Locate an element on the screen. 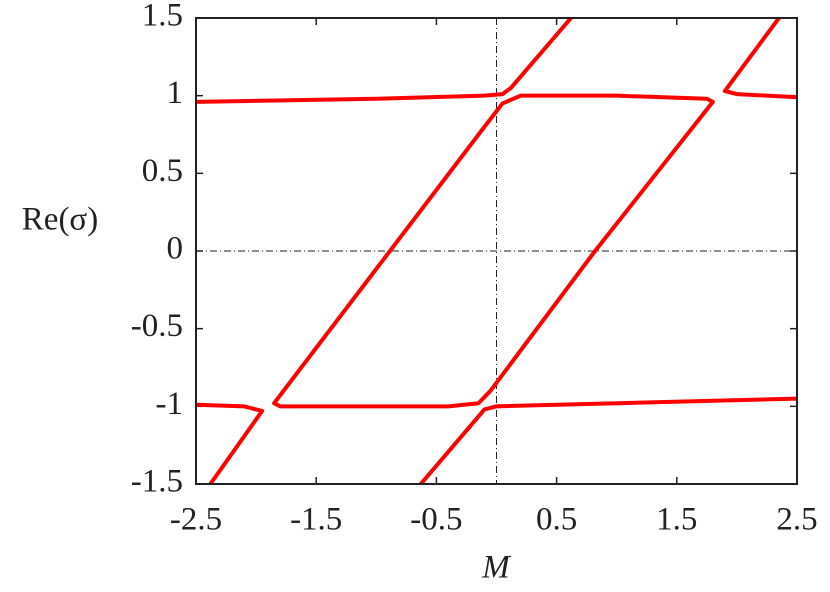 This screenshot has width=830, height=592. x-tick-label: -1.5 is located at coordinates (316, 520).